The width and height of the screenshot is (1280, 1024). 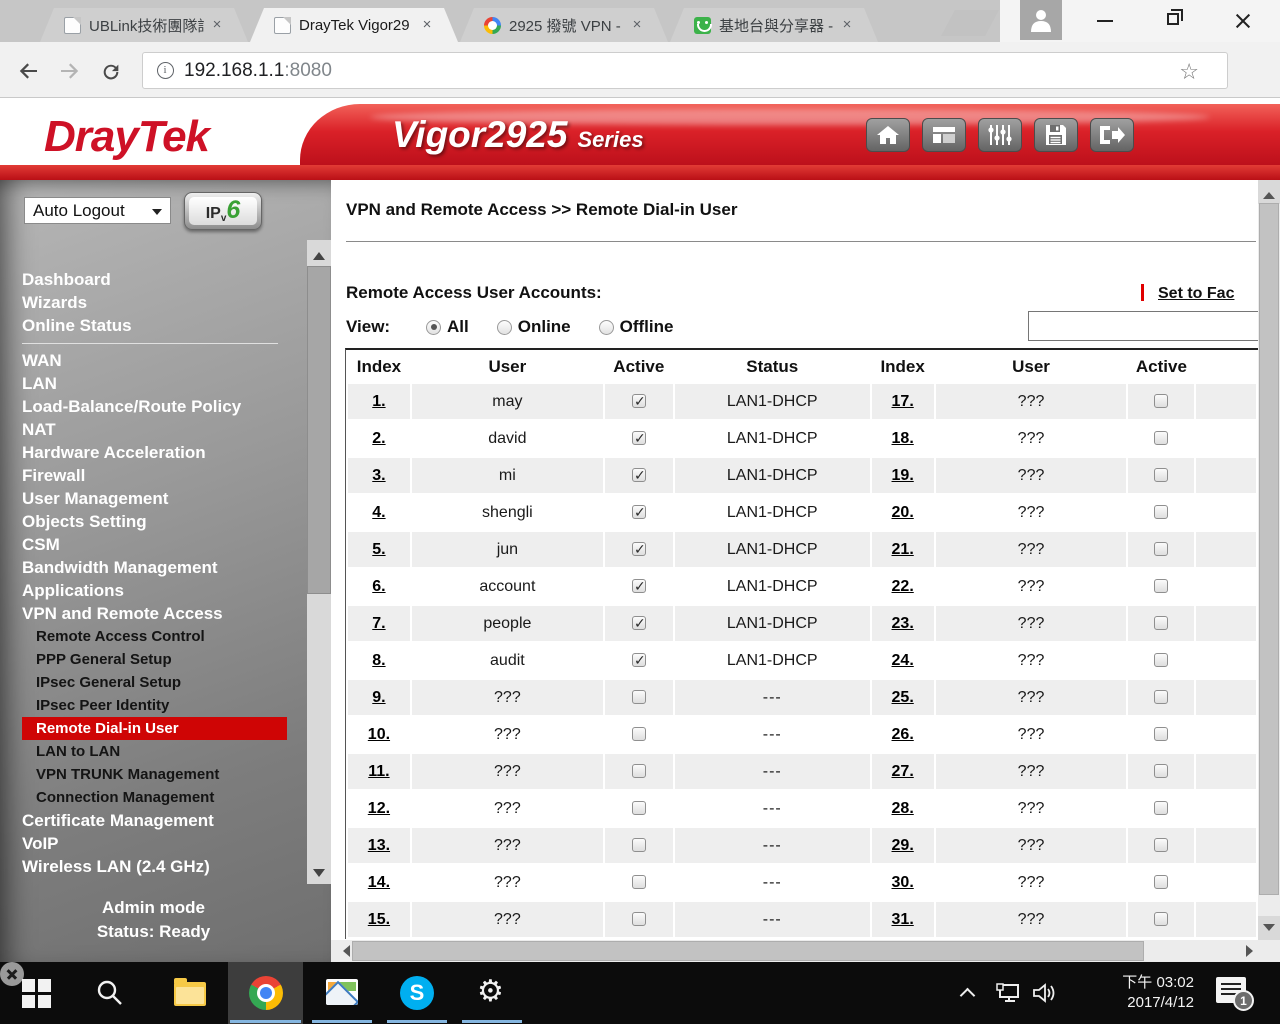 What do you see at coordinates (379, 771) in the screenshot?
I see `index-link: 11.` at bounding box center [379, 771].